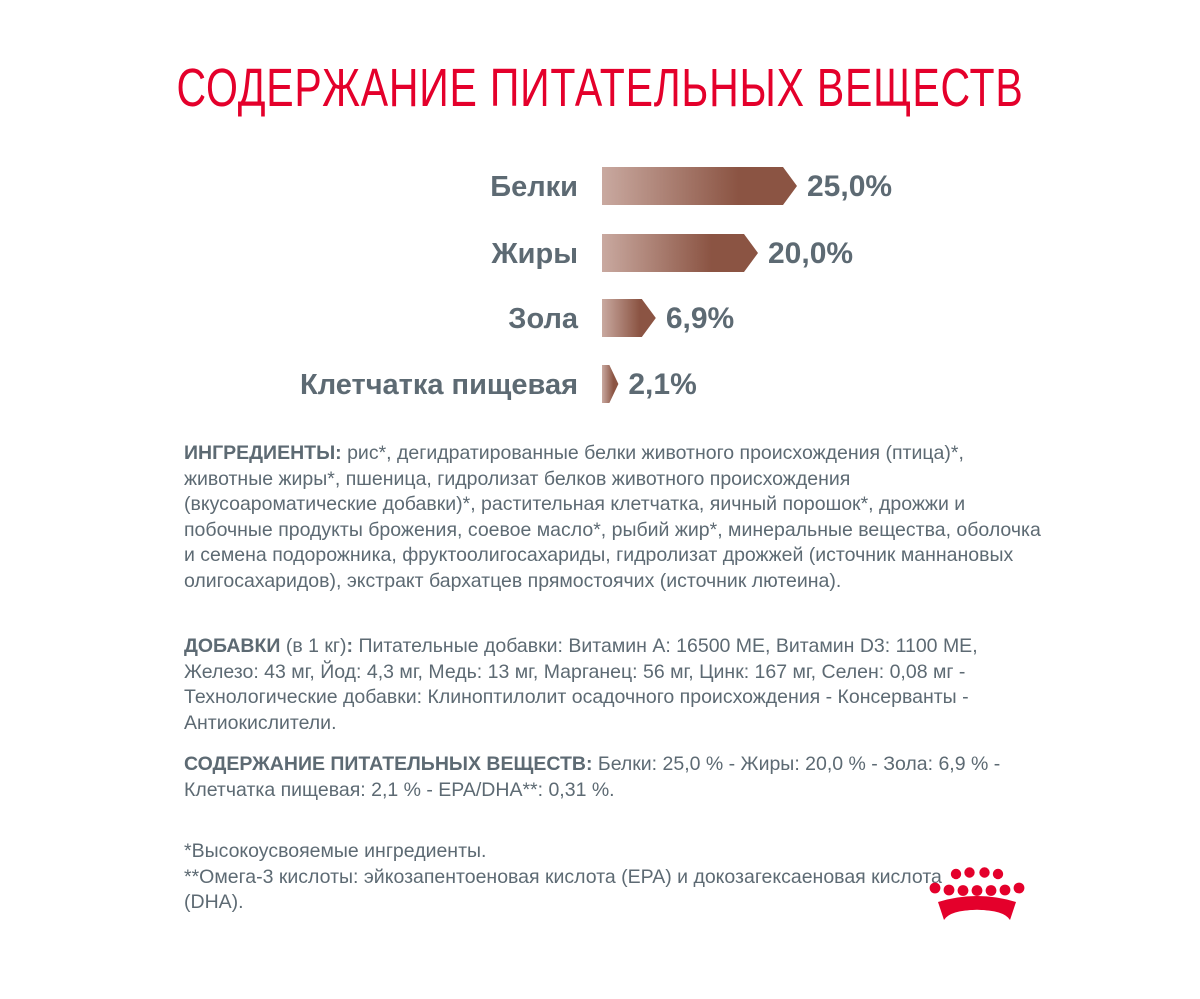 The image size is (1200, 999). What do you see at coordinates (810, 253) in the screenshot?
I see `bar-value-label: 20,0%` at bounding box center [810, 253].